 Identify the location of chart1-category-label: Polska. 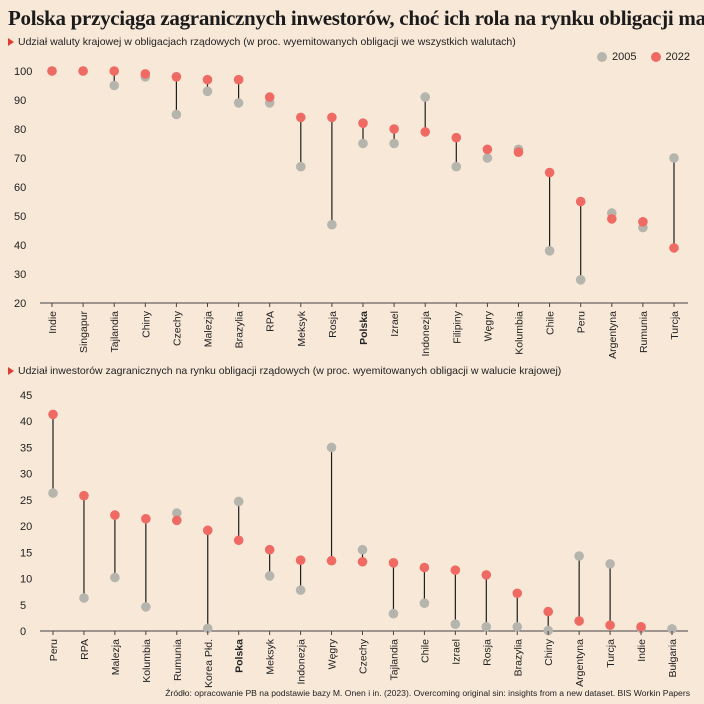
(364, 328).